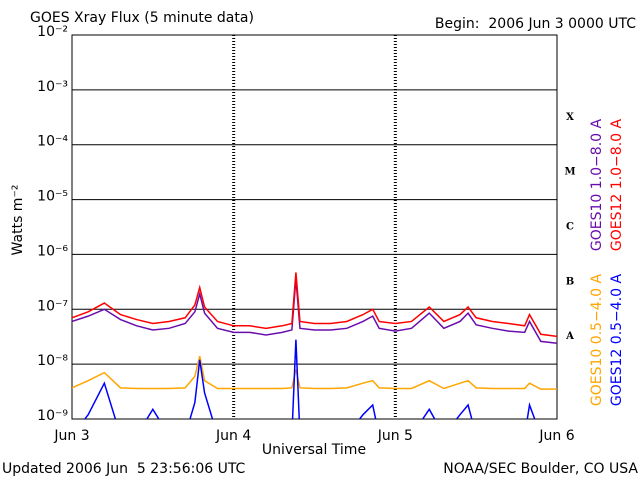  I want to click on legend-entry: GOES12 0.5−4.0 A, so click(617, 340).